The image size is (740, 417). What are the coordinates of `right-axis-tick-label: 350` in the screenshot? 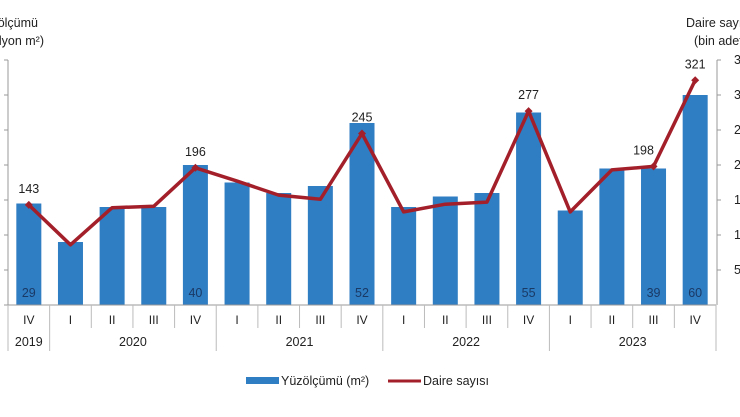 It's located at (737, 60).